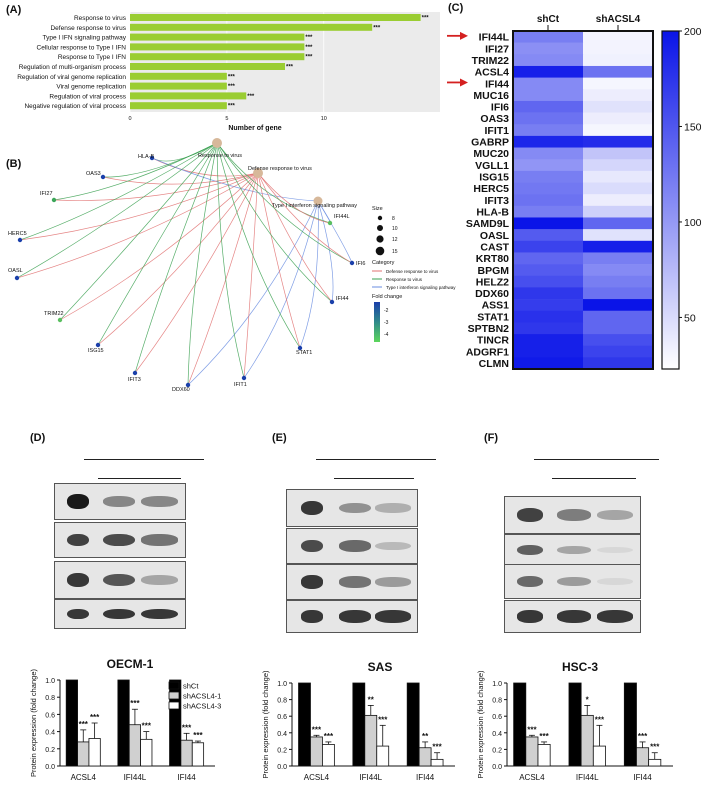 The width and height of the screenshot is (709, 806). I want to click on panel-label-f: (F), so click(491, 438).